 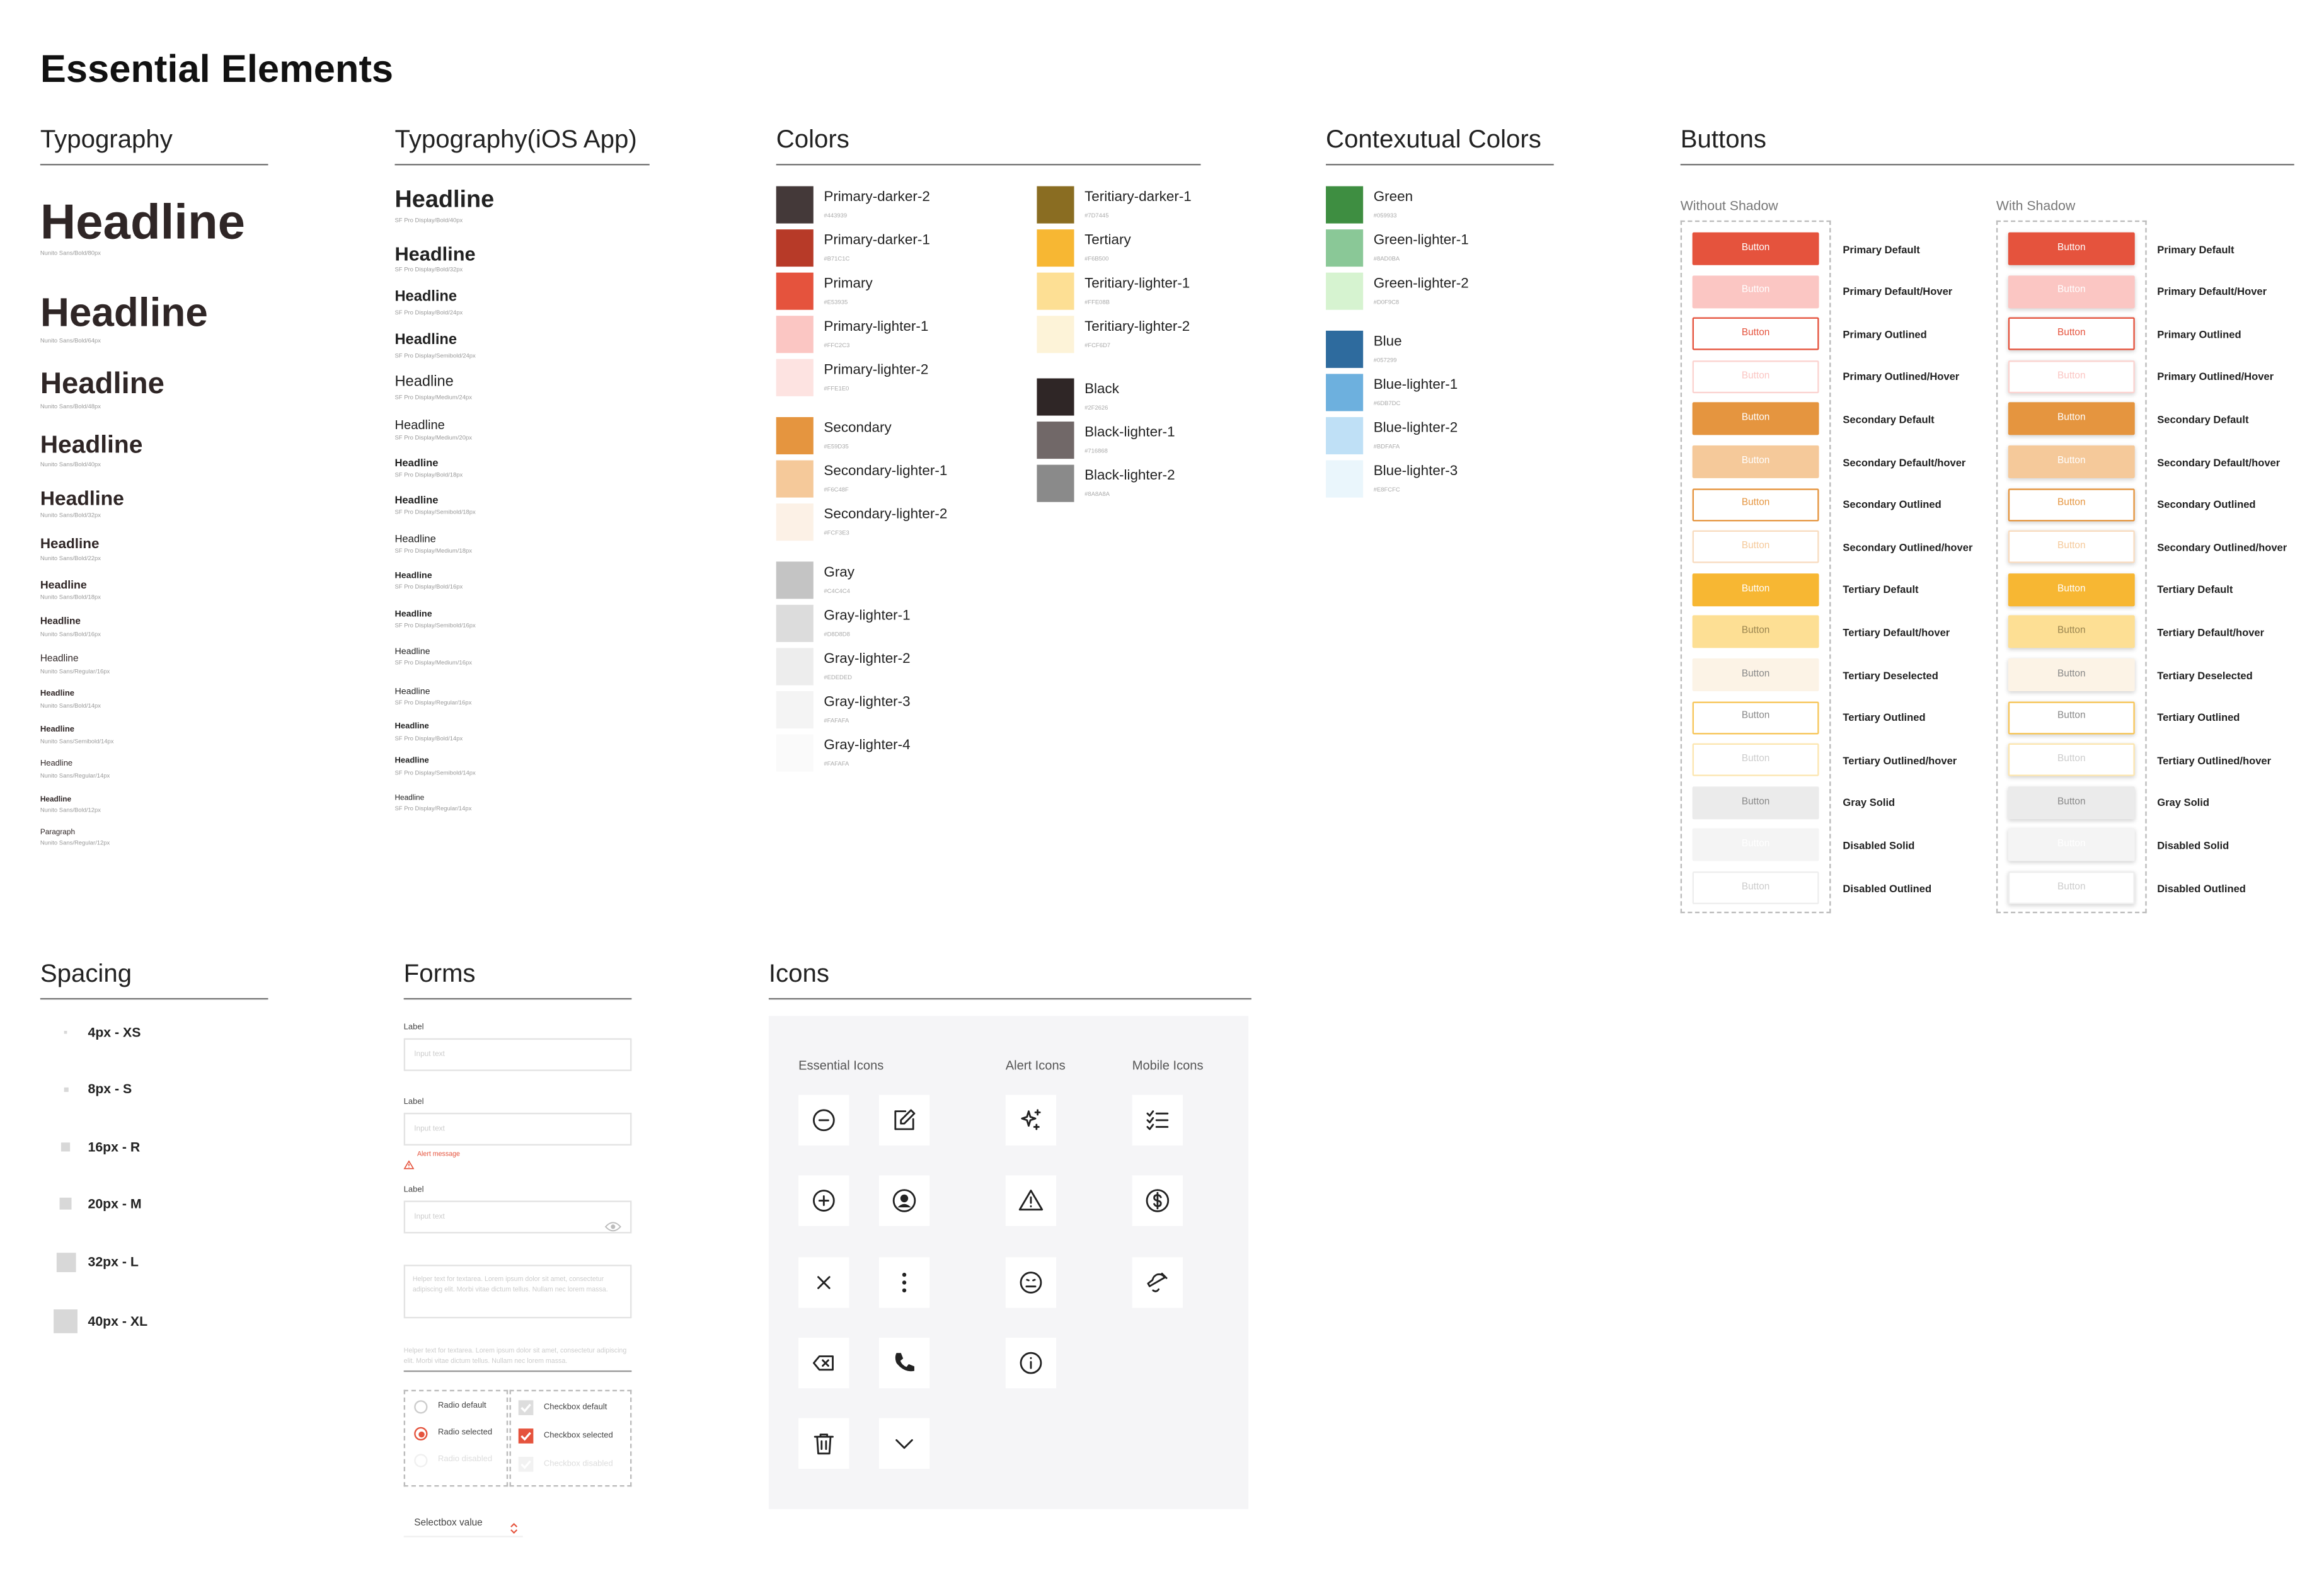 What do you see at coordinates (456, 1438) in the screenshot?
I see `radio-frame` at bounding box center [456, 1438].